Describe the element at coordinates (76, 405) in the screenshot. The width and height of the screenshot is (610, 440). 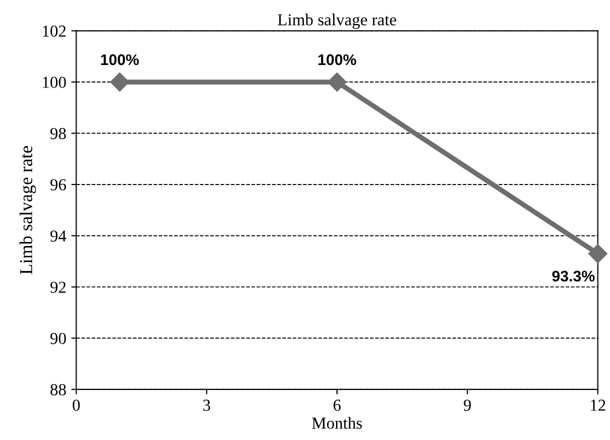
I see `x-tick-label: 0` at that location.